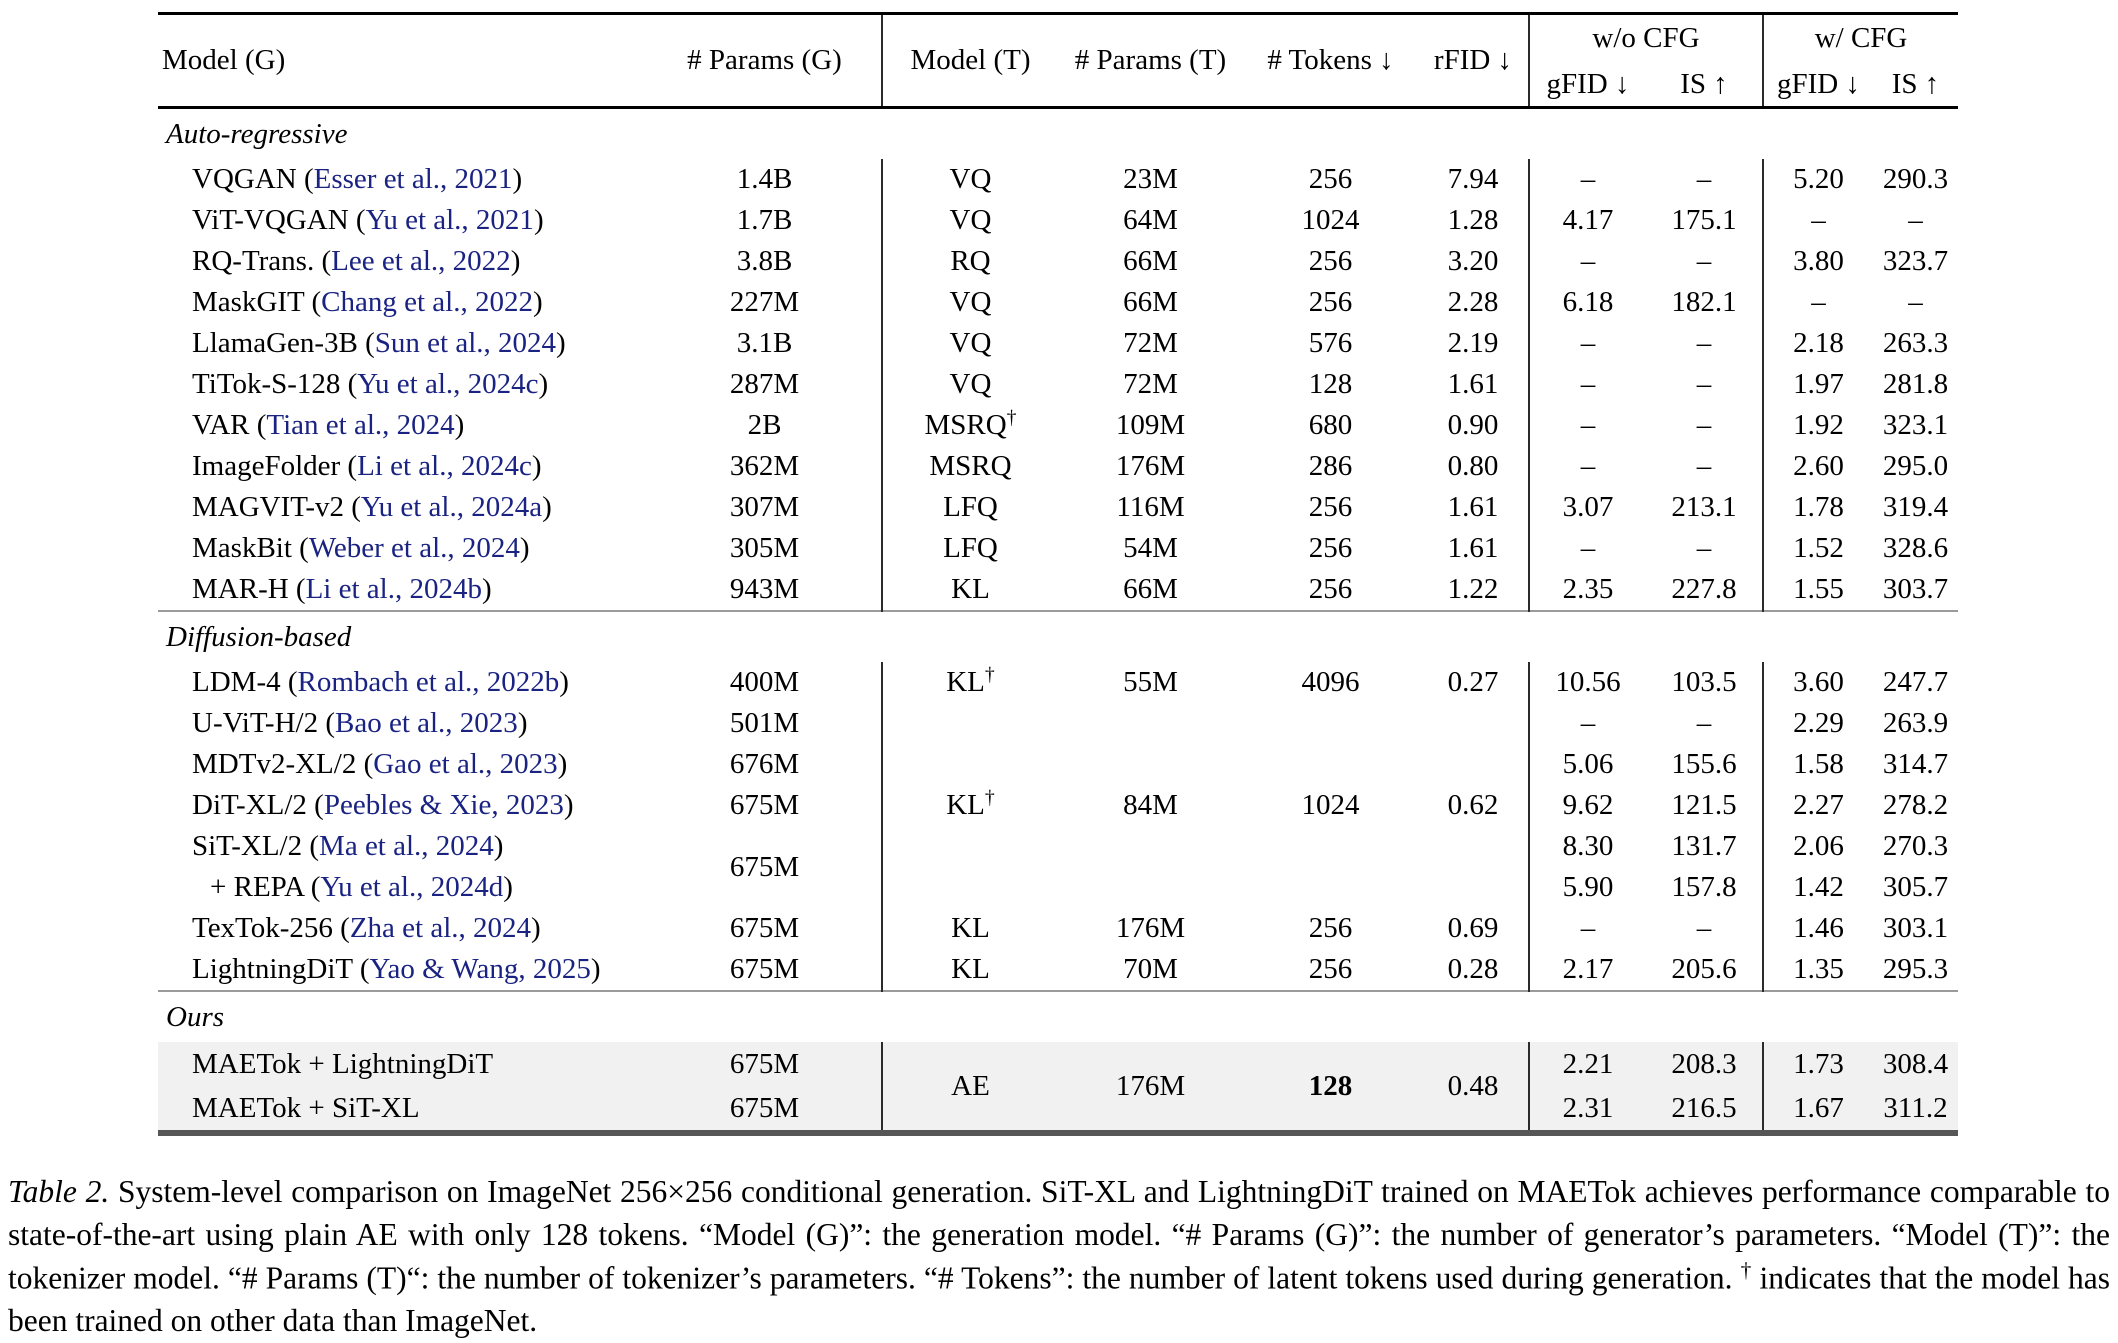 The image size is (2118, 1343). Describe the element at coordinates (1474, 343) in the screenshot. I see `cell-rfid: 2.19` at that location.